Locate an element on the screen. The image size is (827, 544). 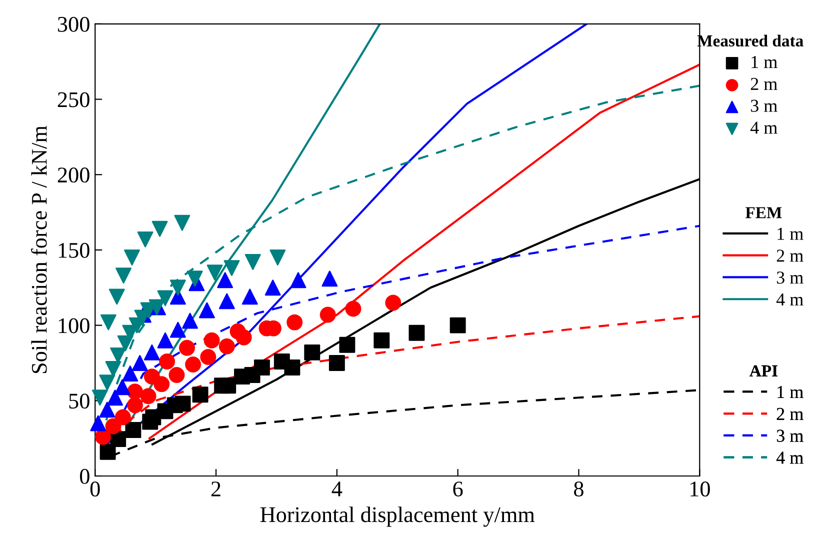
x-tick-label: 2 is located at coordinates (215, 489).